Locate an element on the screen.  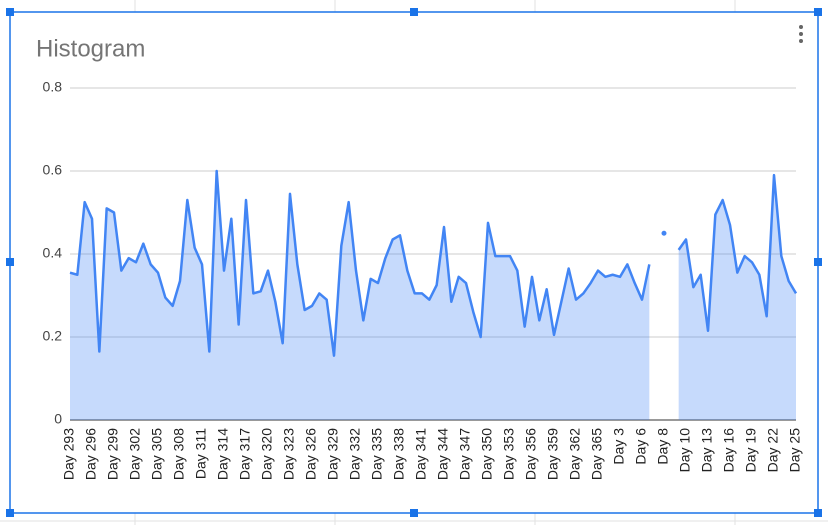
x-tick-label: Day 293 is located at coordinates (69, 454).